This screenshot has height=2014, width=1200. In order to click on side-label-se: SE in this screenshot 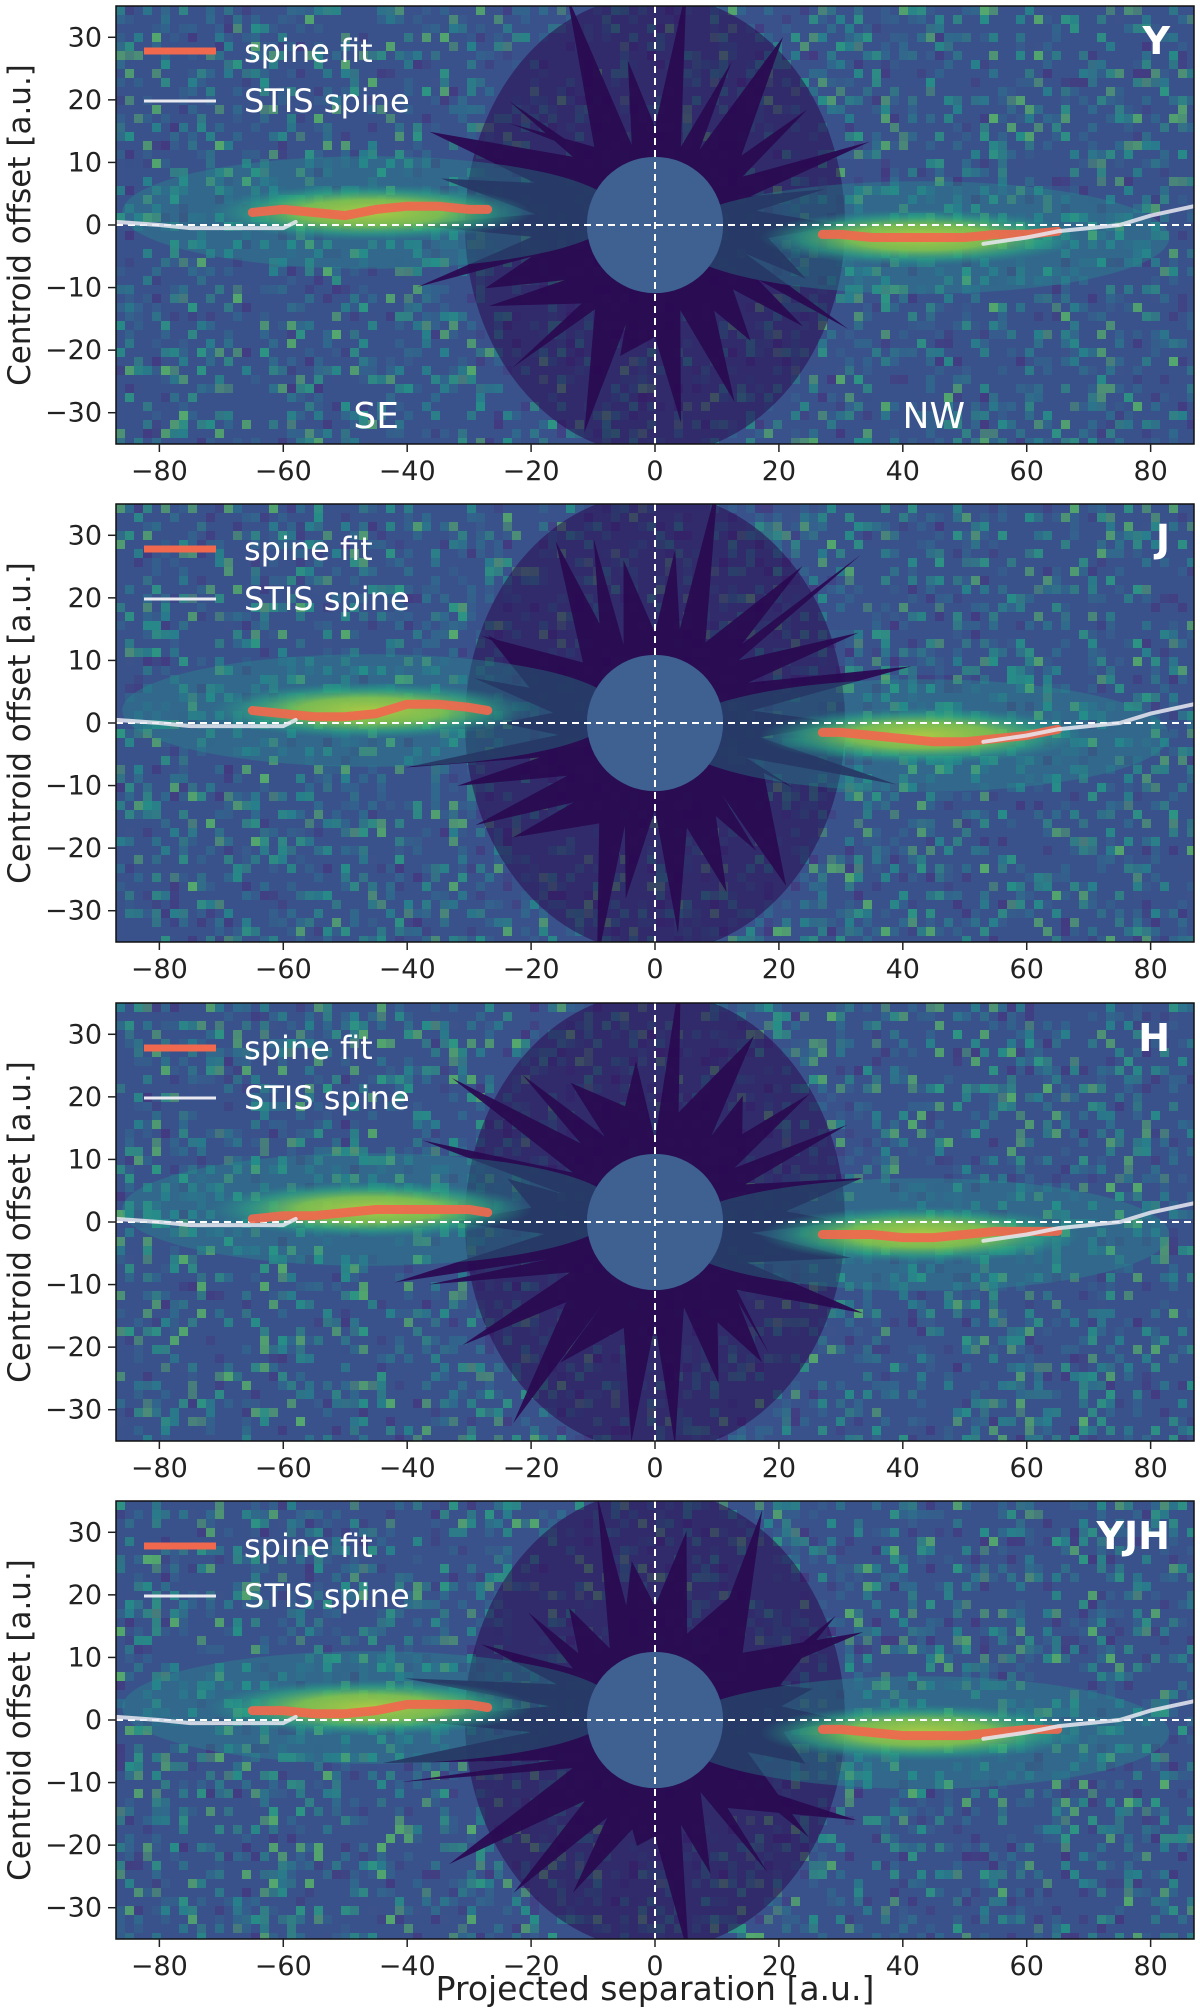, I will do `click(376, 416)`.